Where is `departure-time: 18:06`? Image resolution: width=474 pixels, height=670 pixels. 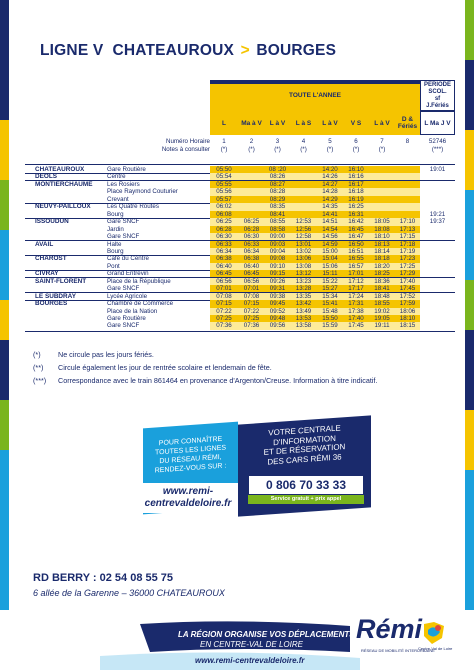 departure-time: 18:06 is located at coordinates (407, 311).